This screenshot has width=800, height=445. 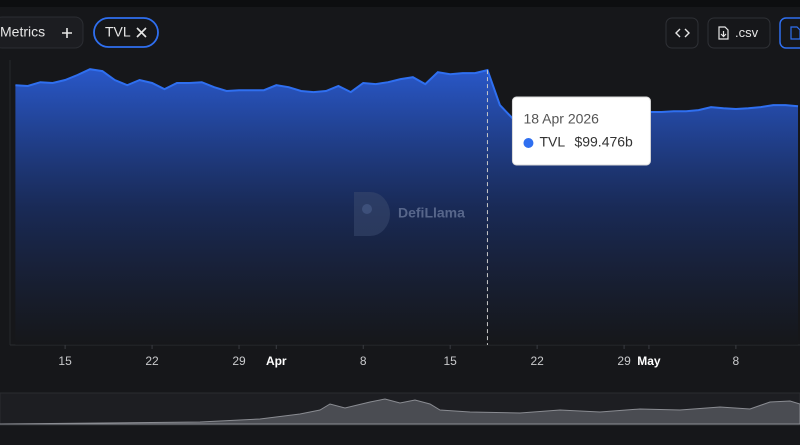 What do you see at coordinates (747, 32) in the screenshot?
I see `csv-label: .csv` at bounding box center [747, 32].